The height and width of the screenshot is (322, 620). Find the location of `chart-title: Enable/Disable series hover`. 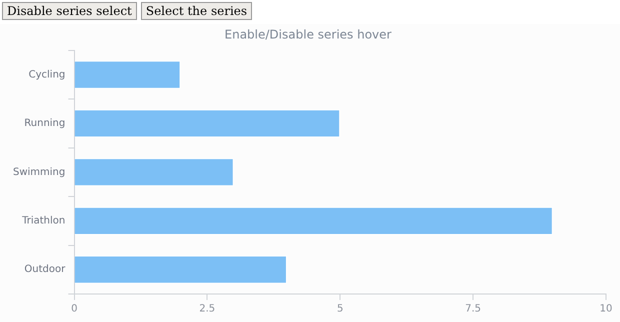

chart-title: Enable/Disable series hover is located at coordinates (308, 34).